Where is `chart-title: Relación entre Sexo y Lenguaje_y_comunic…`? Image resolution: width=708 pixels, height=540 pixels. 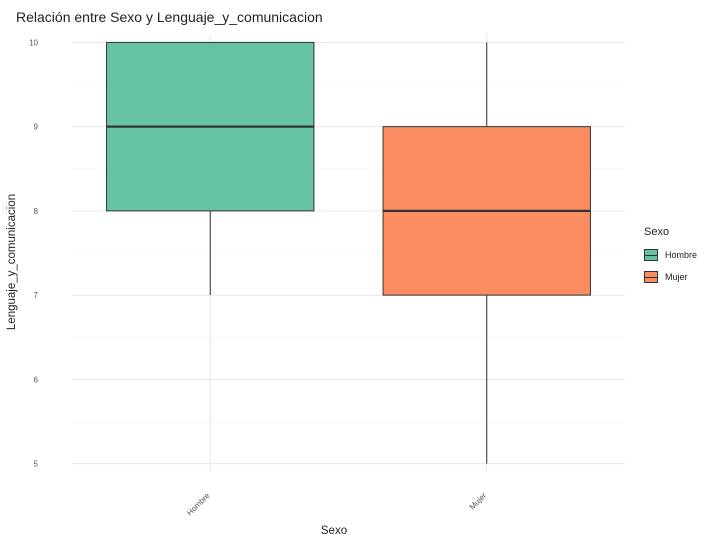
chart-title: Relación entre Sexo y Lenguaje_y_comunic… is located at coordinates (169, 17).